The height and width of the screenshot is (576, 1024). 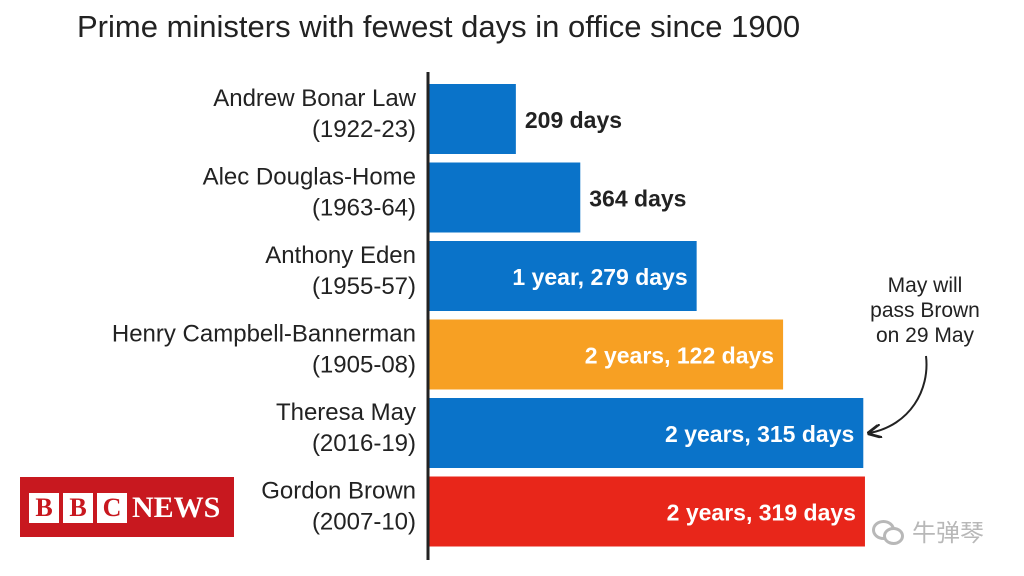 I want to click on bar-group: 364 days Alec Douglas-Home (1963-64), so click(x=444, y=197).